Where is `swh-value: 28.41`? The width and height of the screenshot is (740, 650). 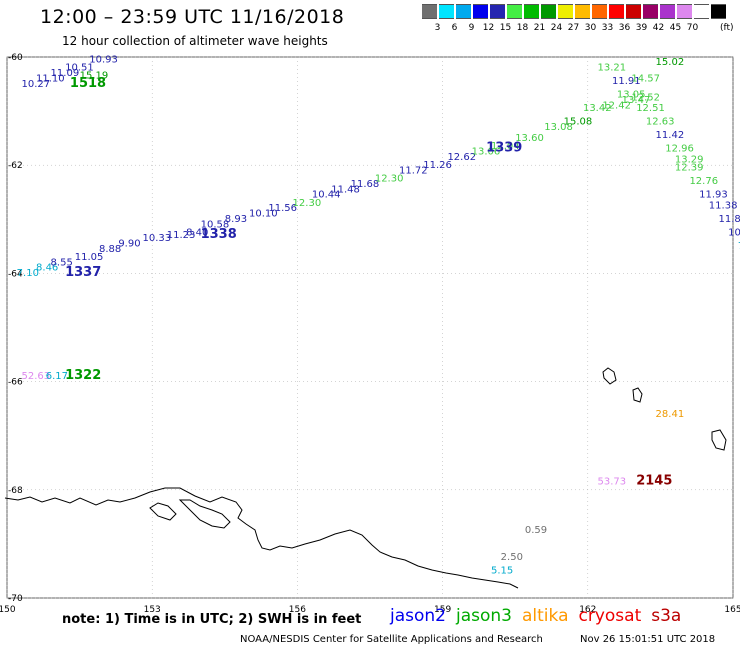 swh-value: 28.41 is located at coordinates (670, 414).